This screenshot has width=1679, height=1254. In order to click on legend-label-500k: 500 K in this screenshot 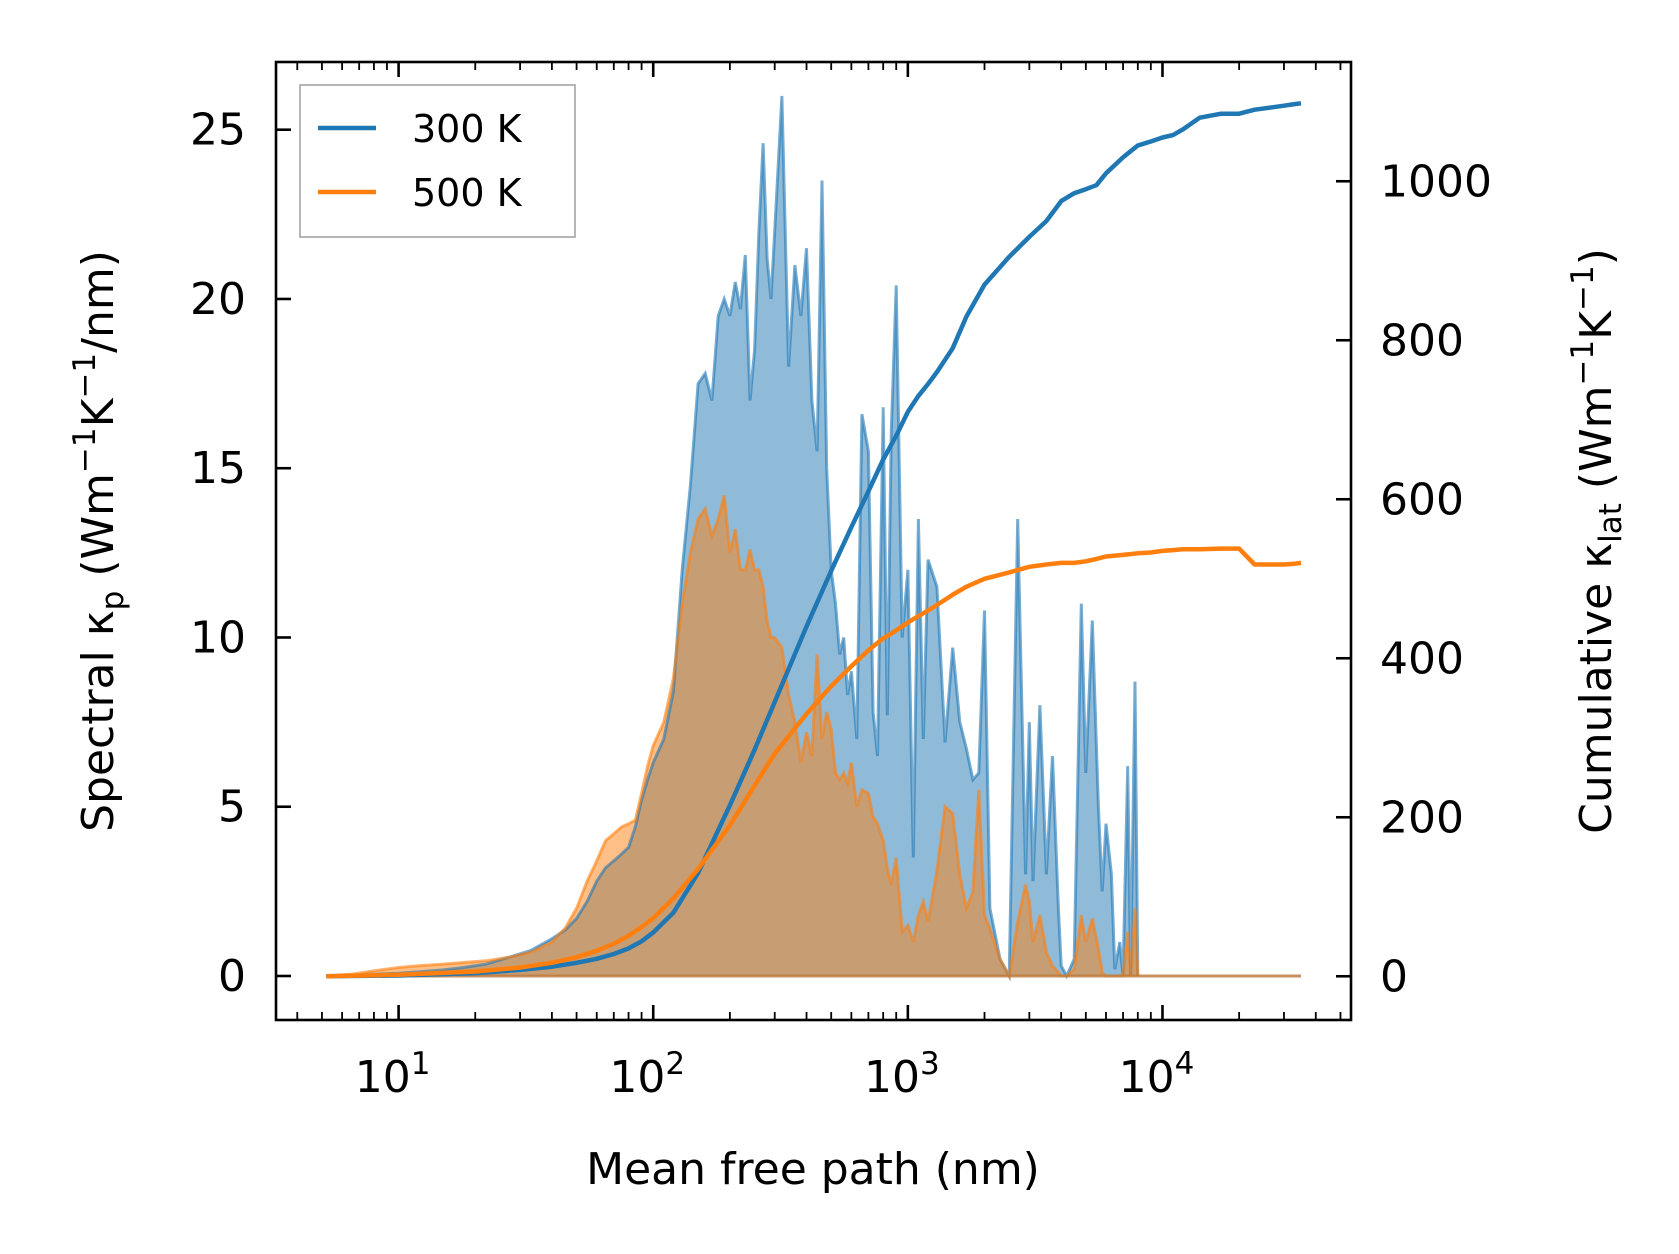, I will do `click(467, 193)`.